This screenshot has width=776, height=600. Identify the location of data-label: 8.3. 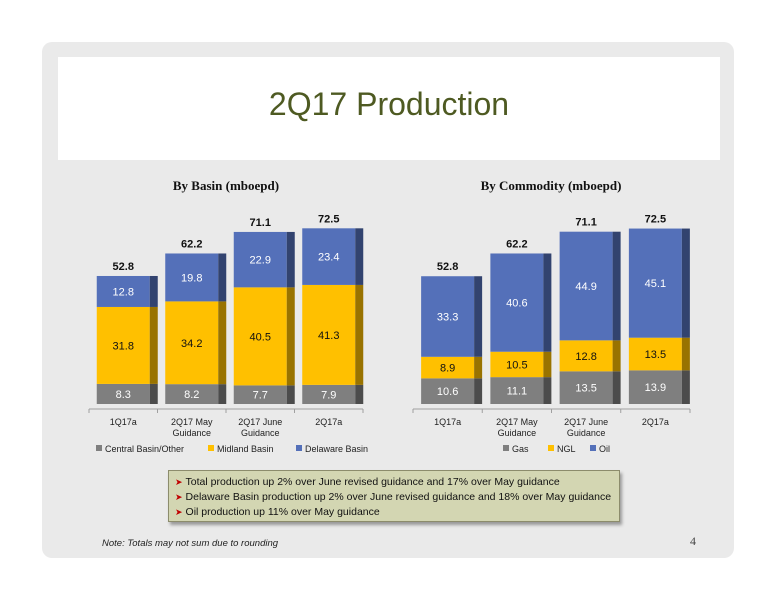
(123, 395).